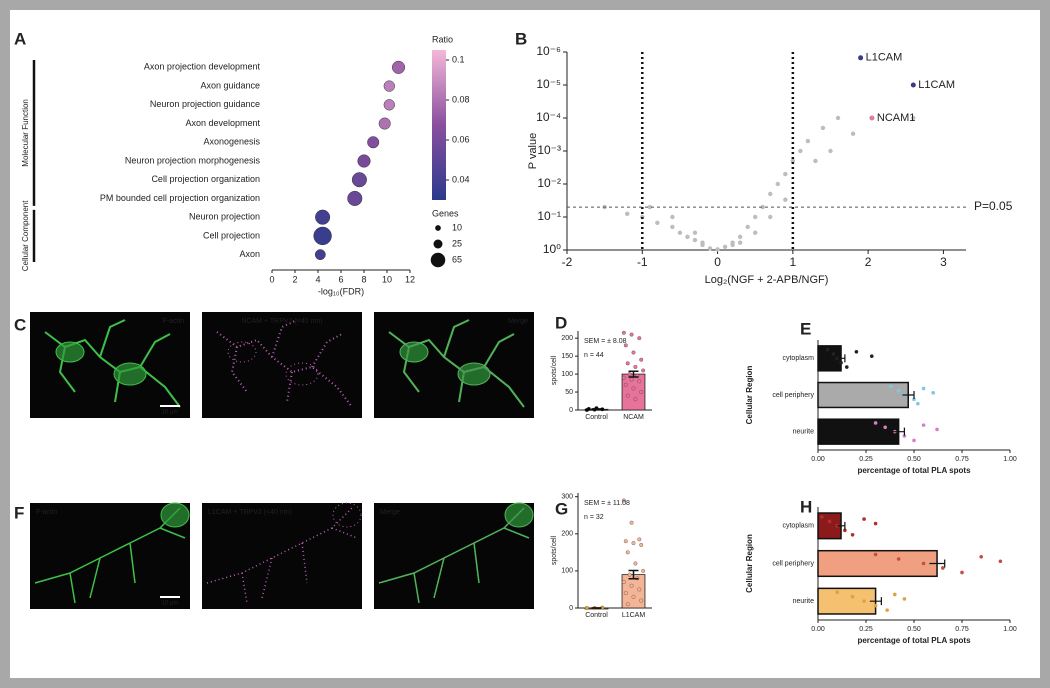 Image resolution: width=1050 pixels, height=688 pixels. What do you see at coordinates (518, 321) in the screenshot?
I see `image-label: Merge` at bounding box center [518, 321].